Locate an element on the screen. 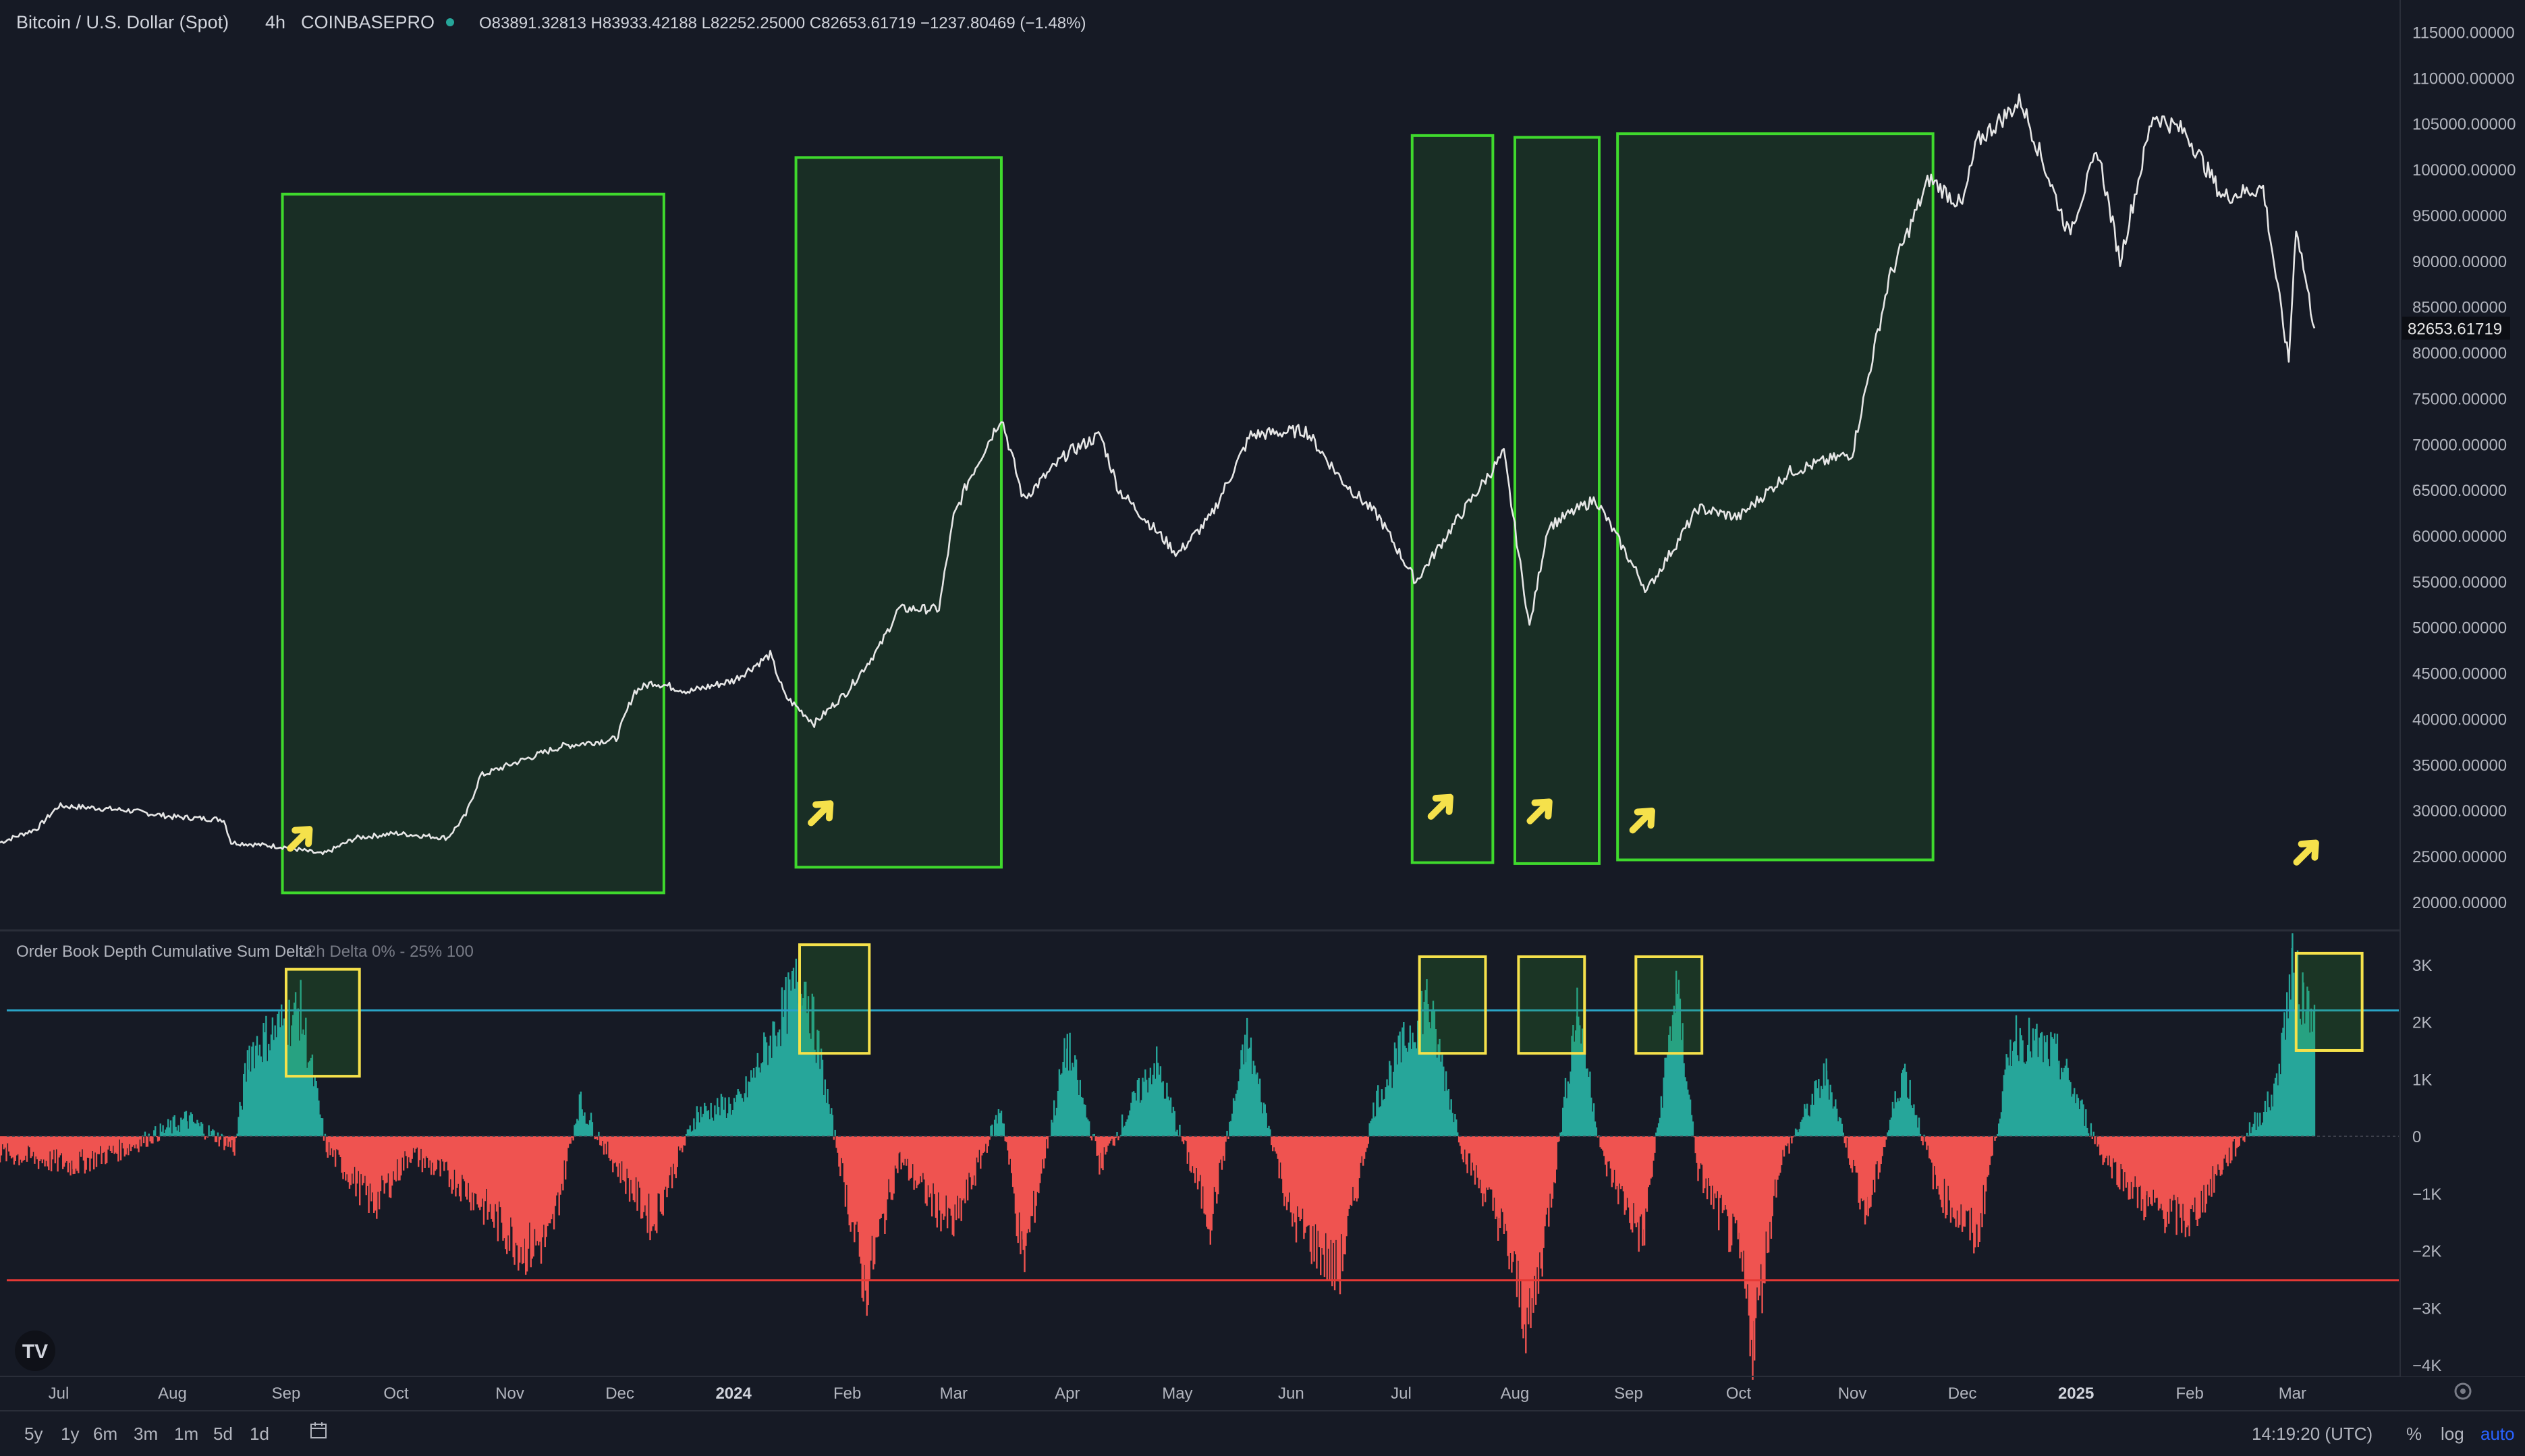 Image resolution: width=2525 pixels, height=1456 pixels. price-tick-label: 70000.00000 is located at coordinates (2459, 445).